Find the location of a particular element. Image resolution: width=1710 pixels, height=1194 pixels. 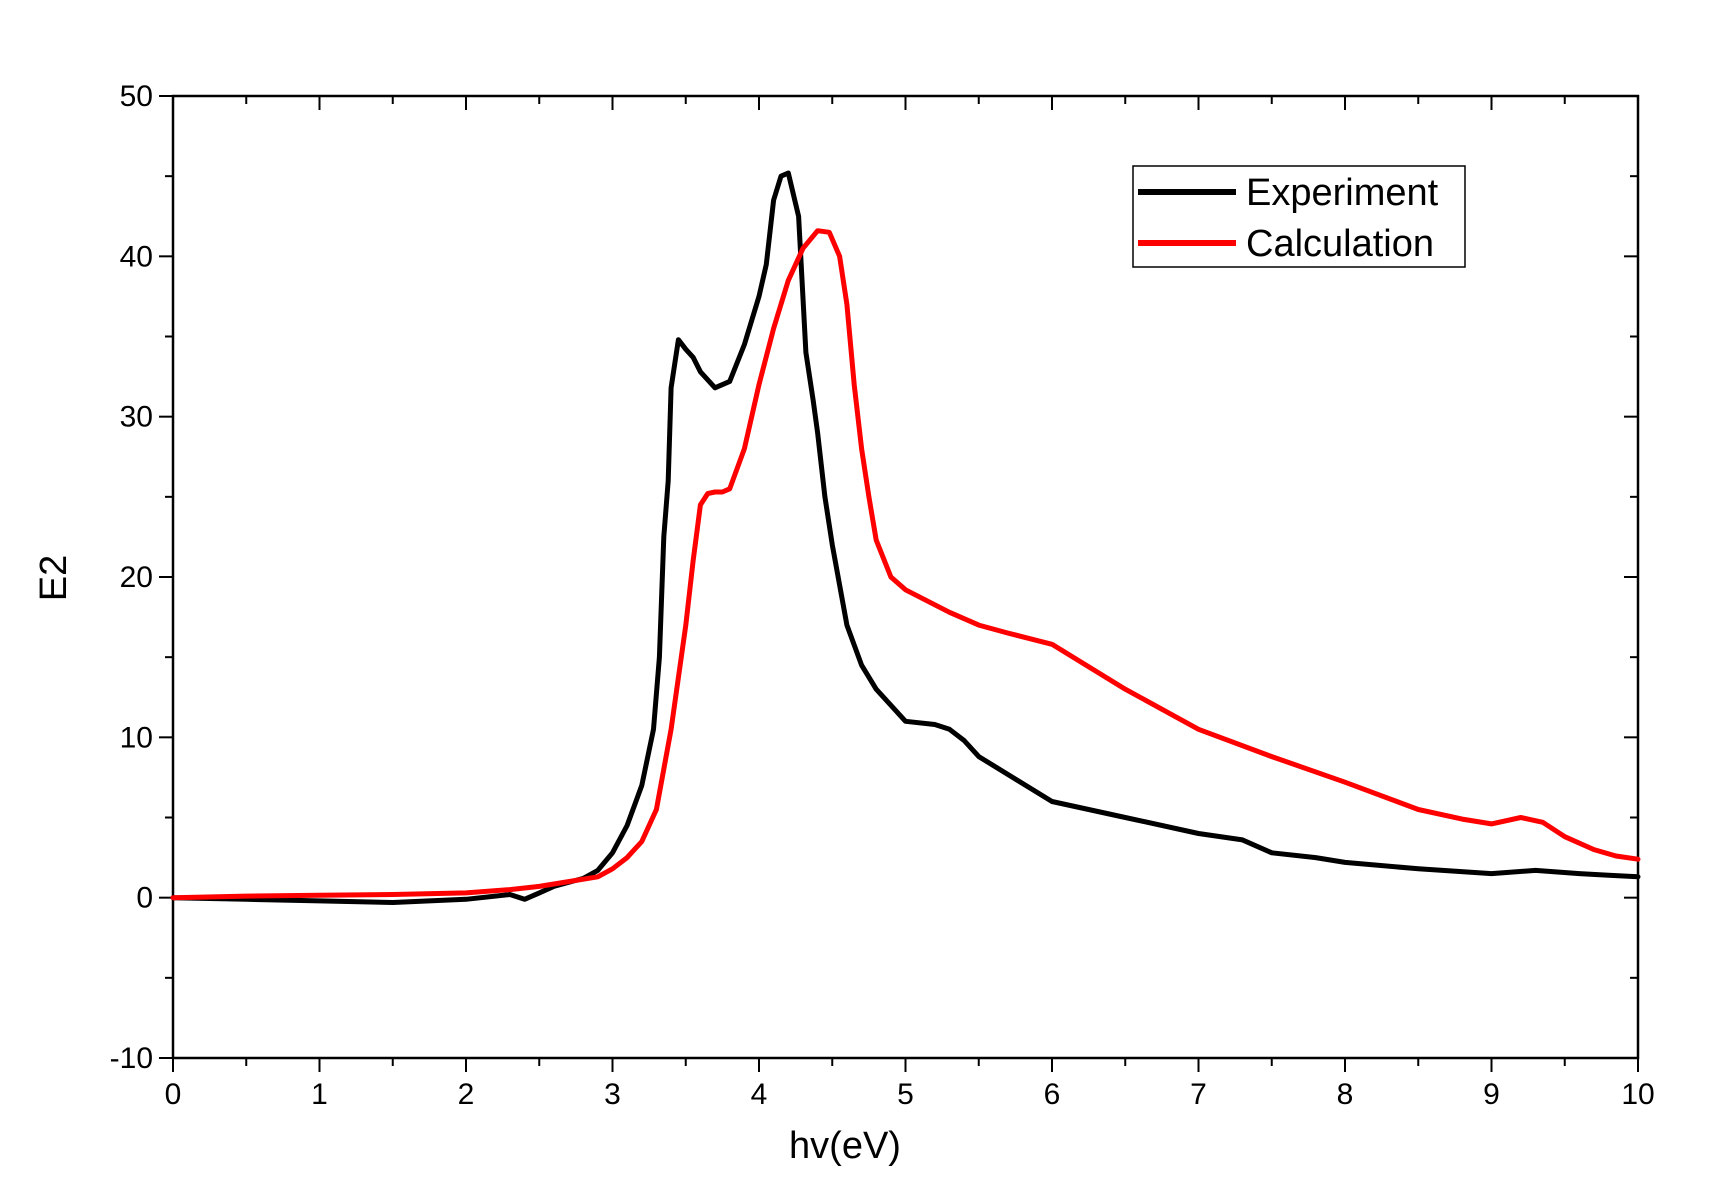

legend: Experiment Calculation is located at coordinates (1299, 216).